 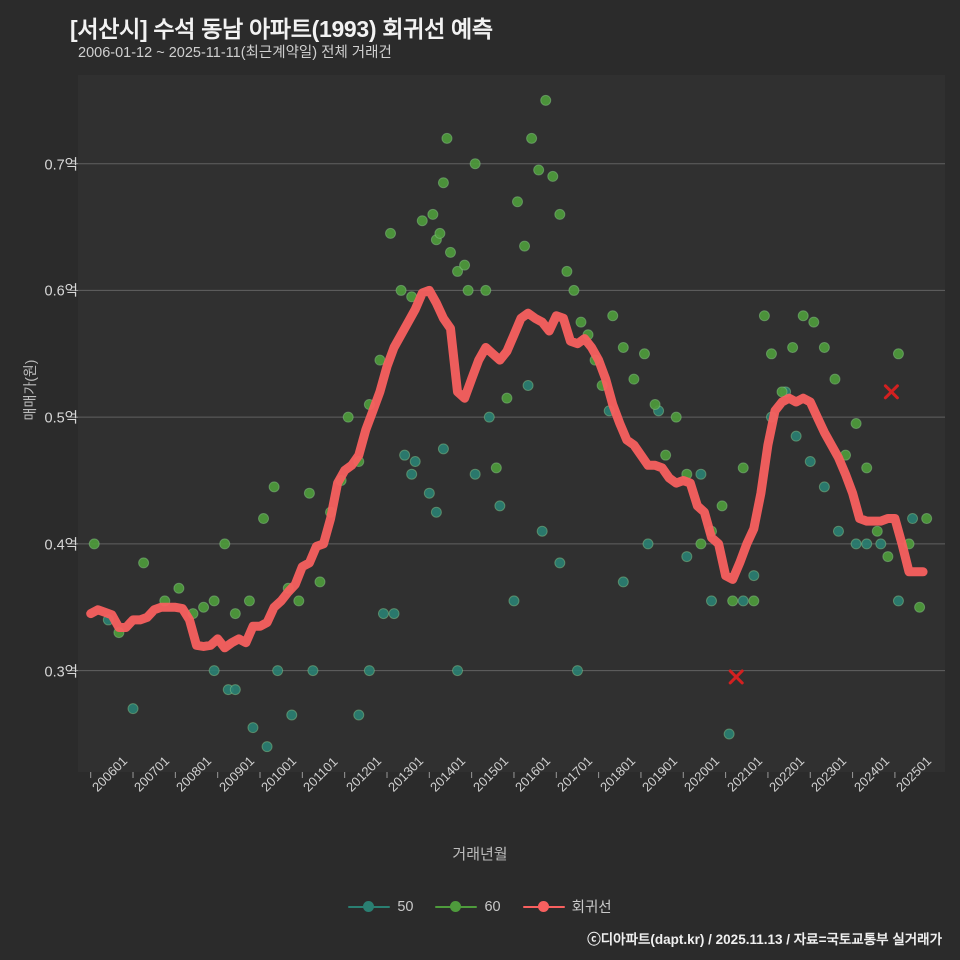 What do you see at coordinates (61, 418) in the screenshot?
I see `y-tick-label: 0.5억` at bounding box center [61, 418].